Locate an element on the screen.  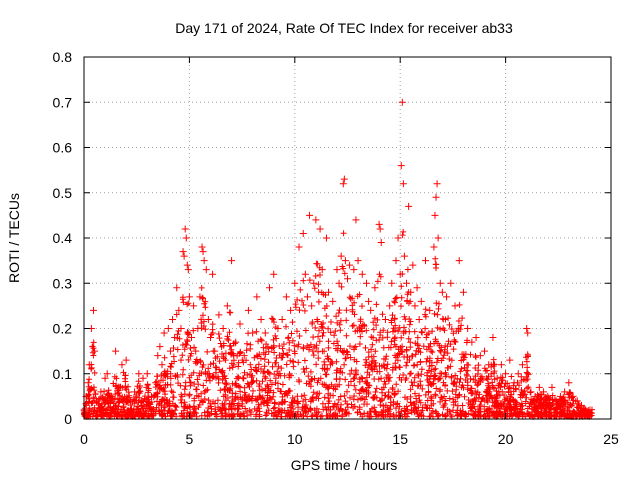
y-tick-label: 0.1 is located at coordinates (63, 374).